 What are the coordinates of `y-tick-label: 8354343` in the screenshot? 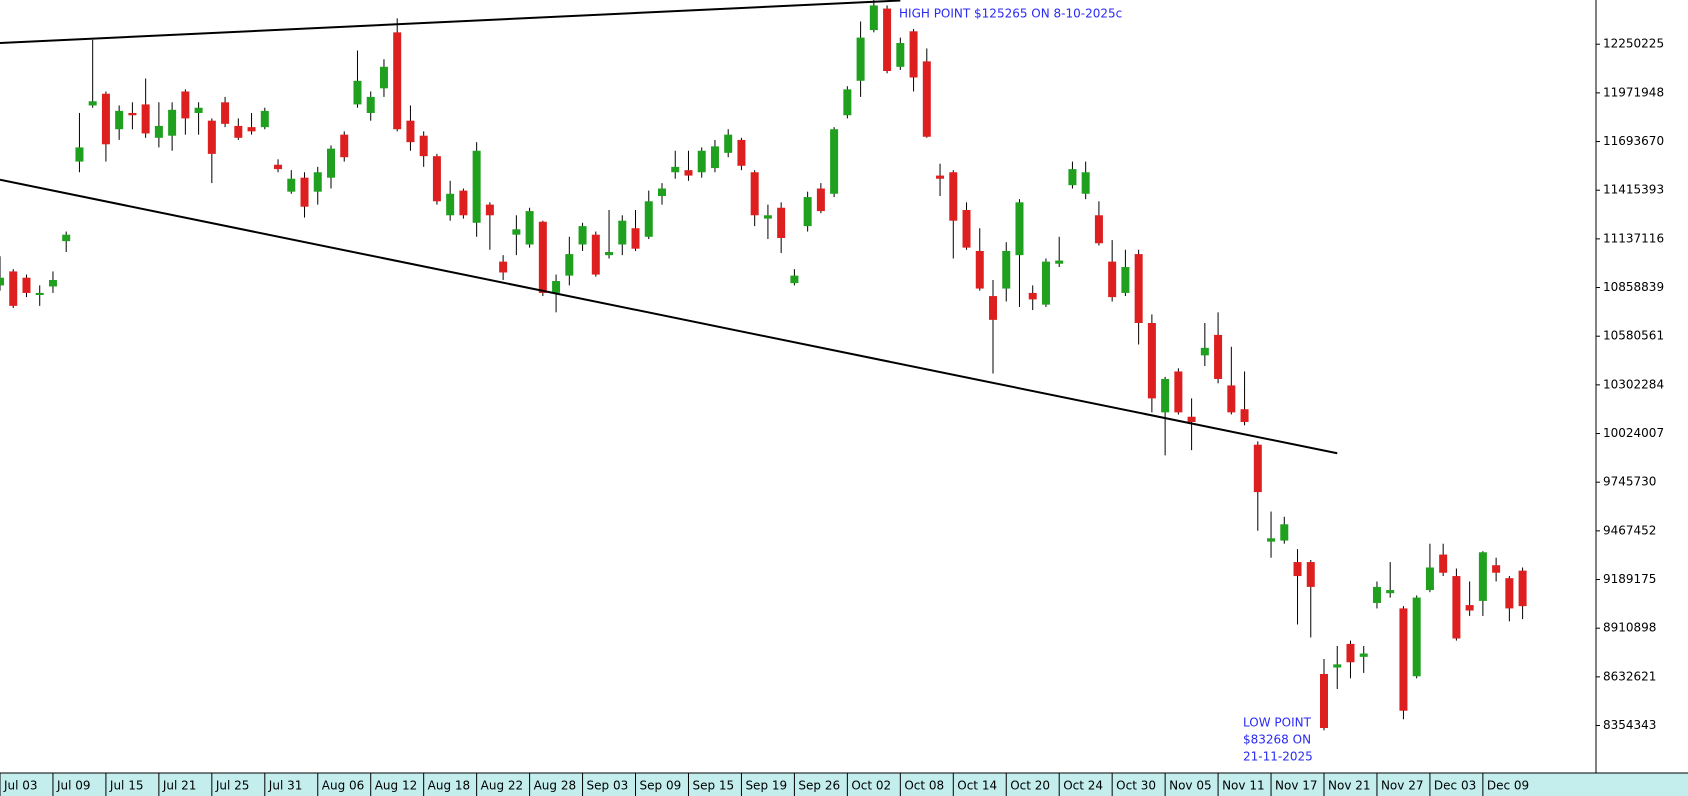 It's located at (1629, 725).